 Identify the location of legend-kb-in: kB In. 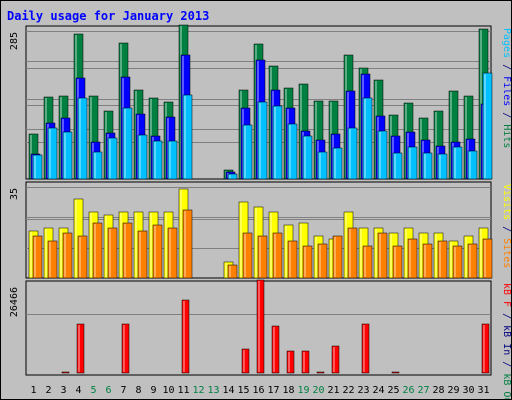
(506, 340).